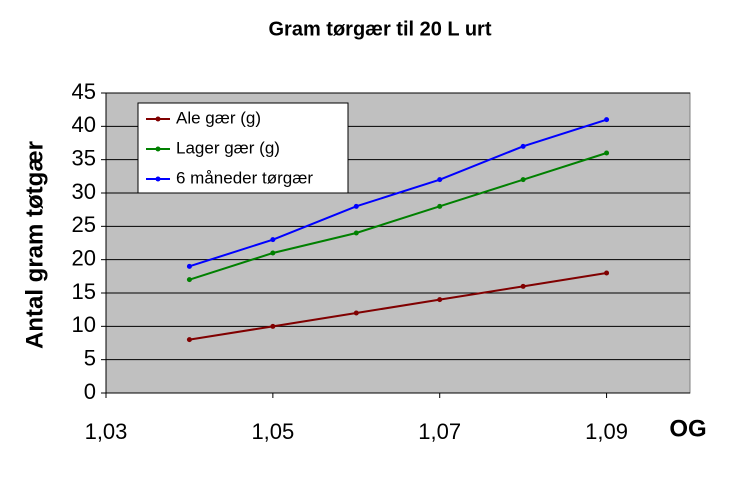 This screenshot has width=755, height=504. What do you see at coordinates (84, 191) in the screenshot?
I see `y-tick-label: 30` at bounding box center [84, 191].